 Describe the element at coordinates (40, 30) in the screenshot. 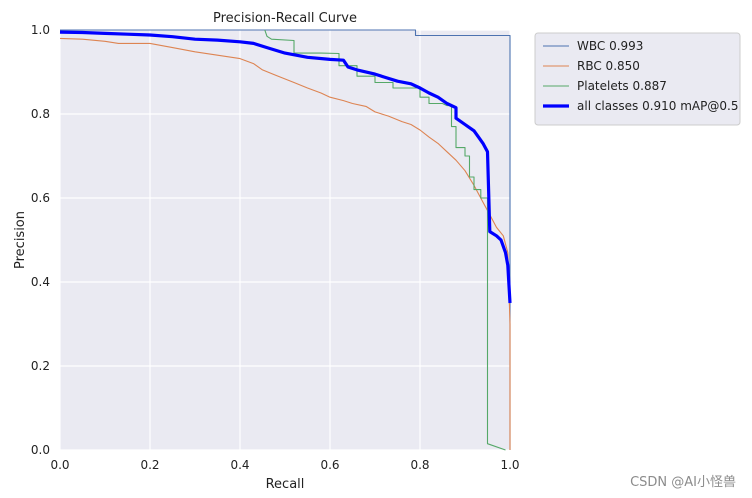

I see `y-tick-label: 1.0` at that location.